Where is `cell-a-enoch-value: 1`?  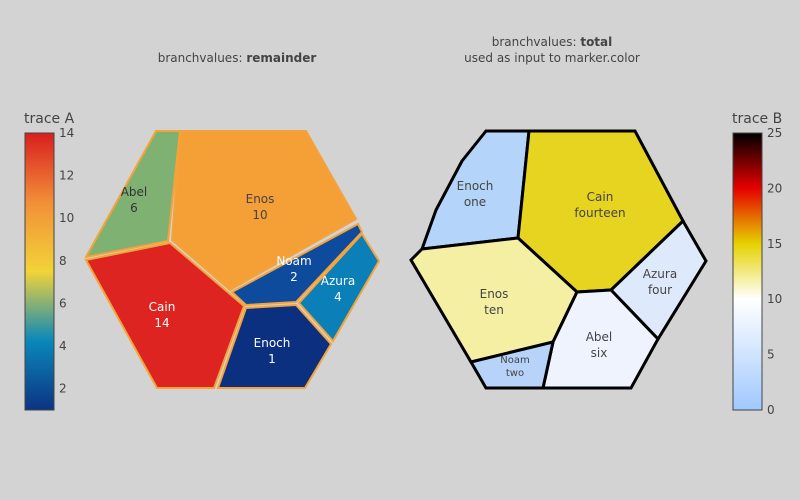
cell-a-enoch-value: 1 is located at coordinates (272, 359).